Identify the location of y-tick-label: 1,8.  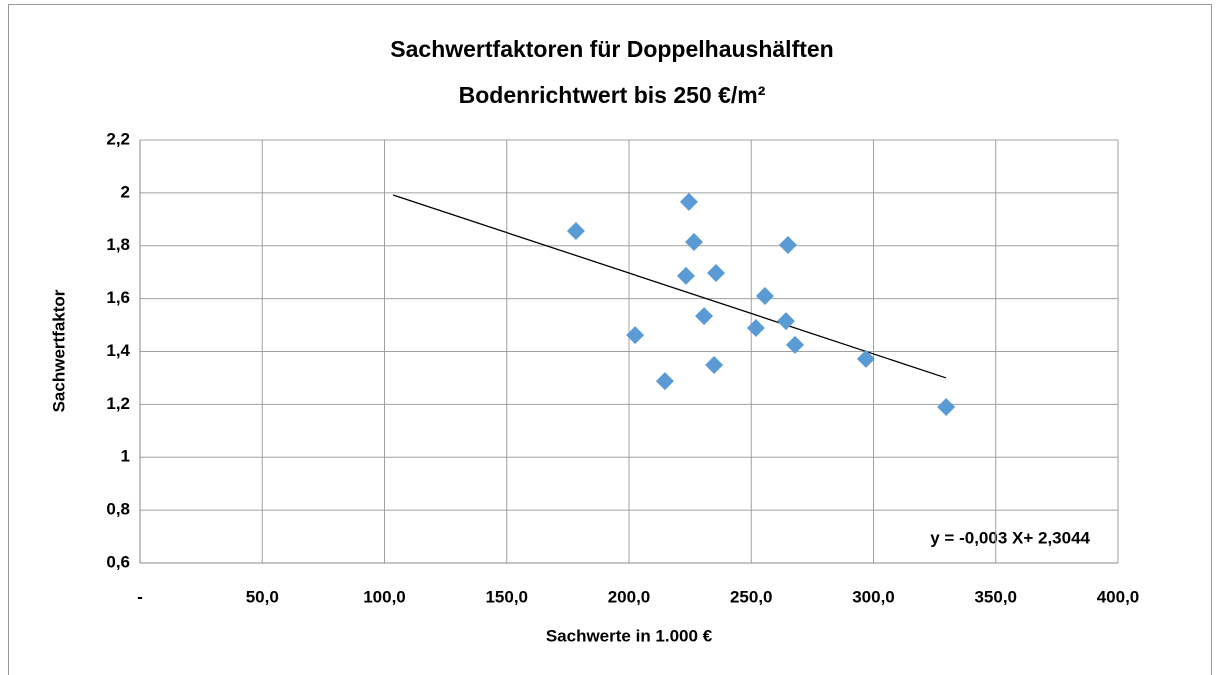
(118, 244).